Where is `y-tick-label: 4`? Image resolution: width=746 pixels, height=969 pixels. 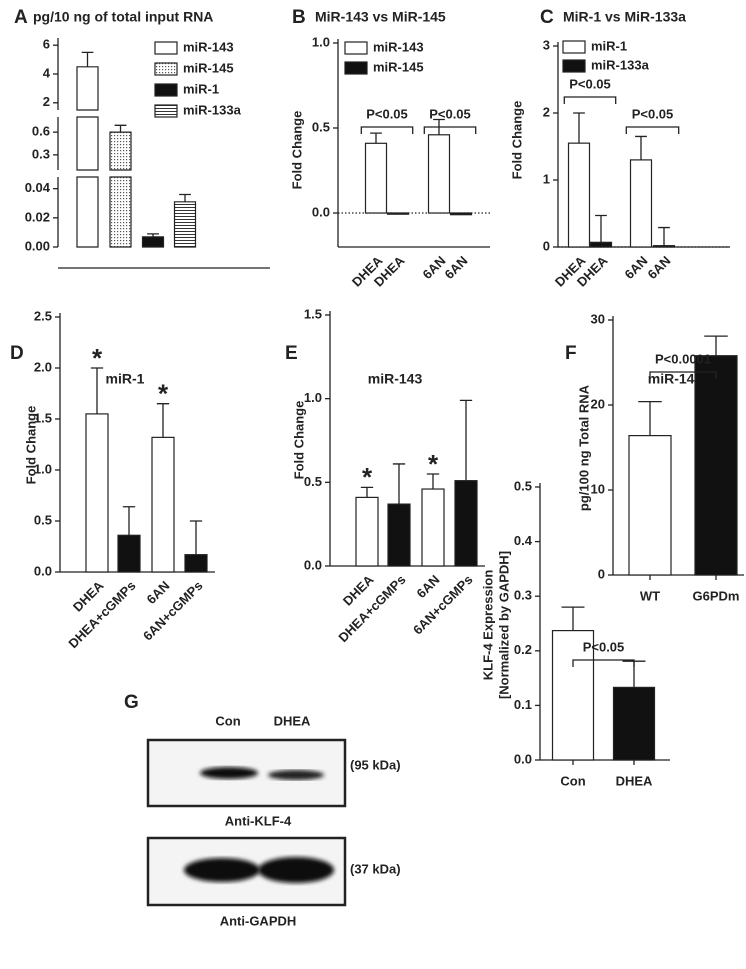
y-tick-label: 4 is located at coordinates (47, 72).